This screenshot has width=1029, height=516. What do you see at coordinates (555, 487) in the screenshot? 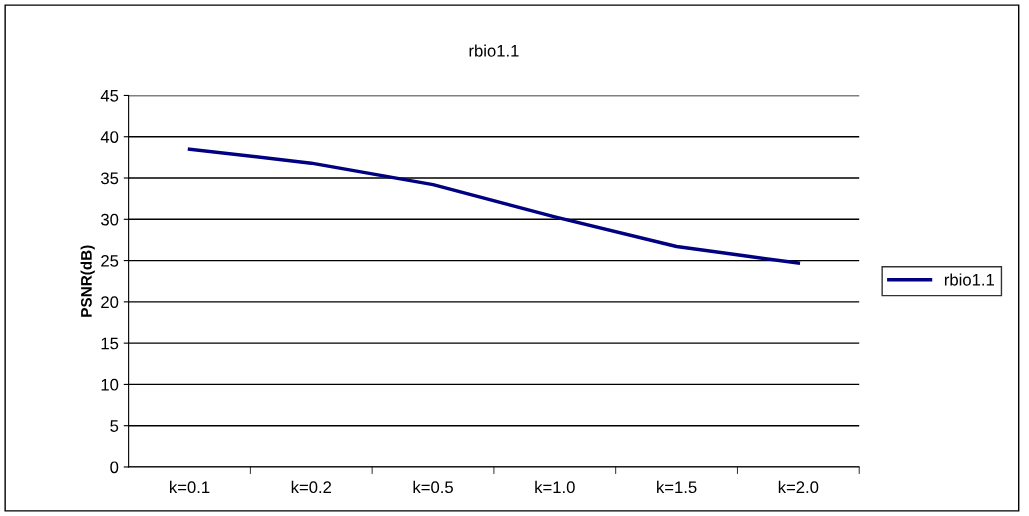
I see `x-tick-label: k=1.0` at bounding box center [555, 487].